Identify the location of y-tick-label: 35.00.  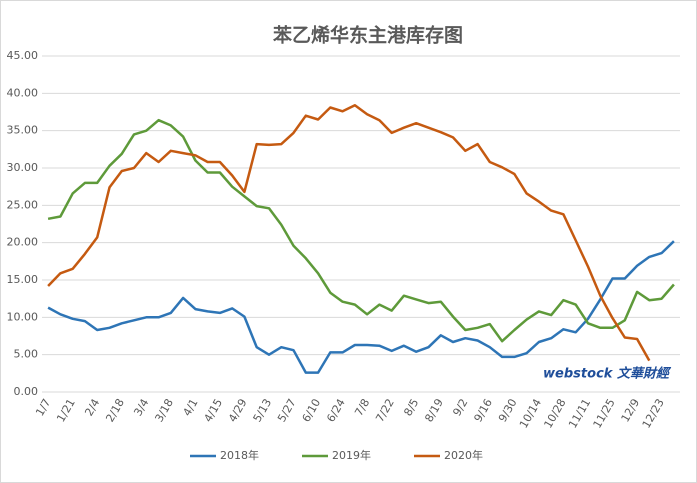
(23, 130).